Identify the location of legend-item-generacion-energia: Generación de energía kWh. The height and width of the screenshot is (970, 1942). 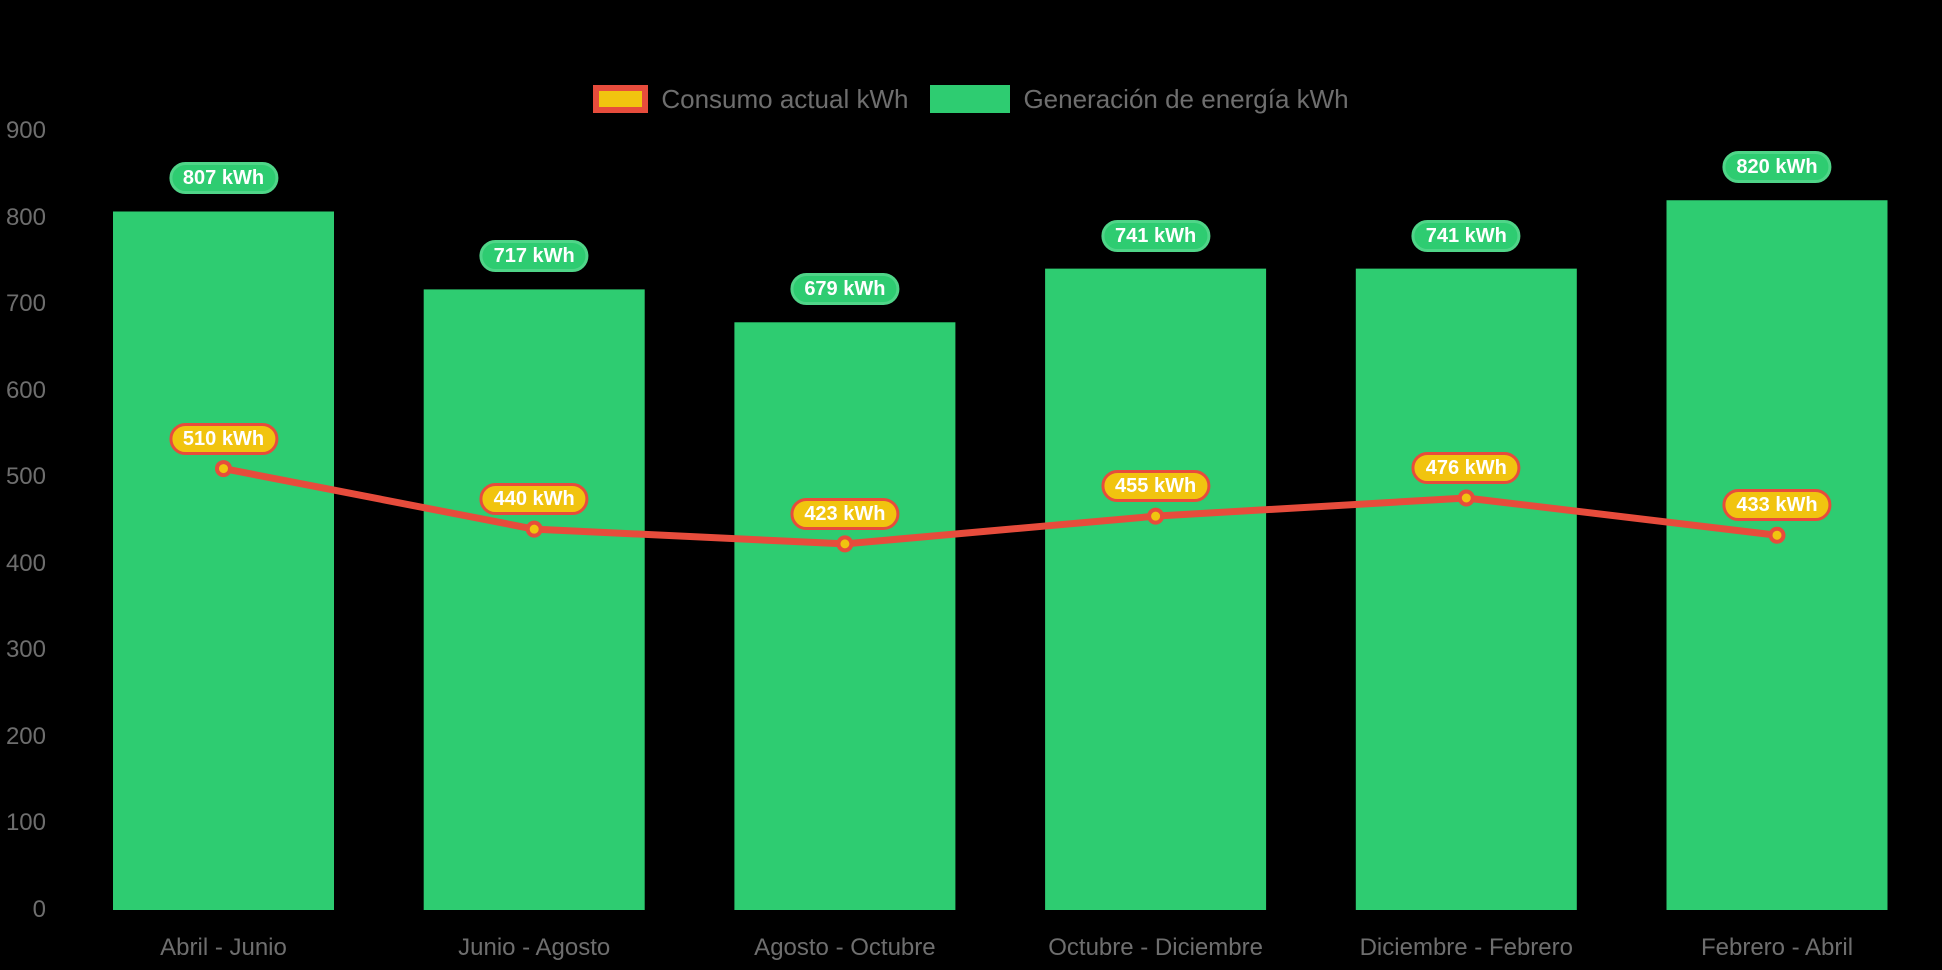
(1139, 99).